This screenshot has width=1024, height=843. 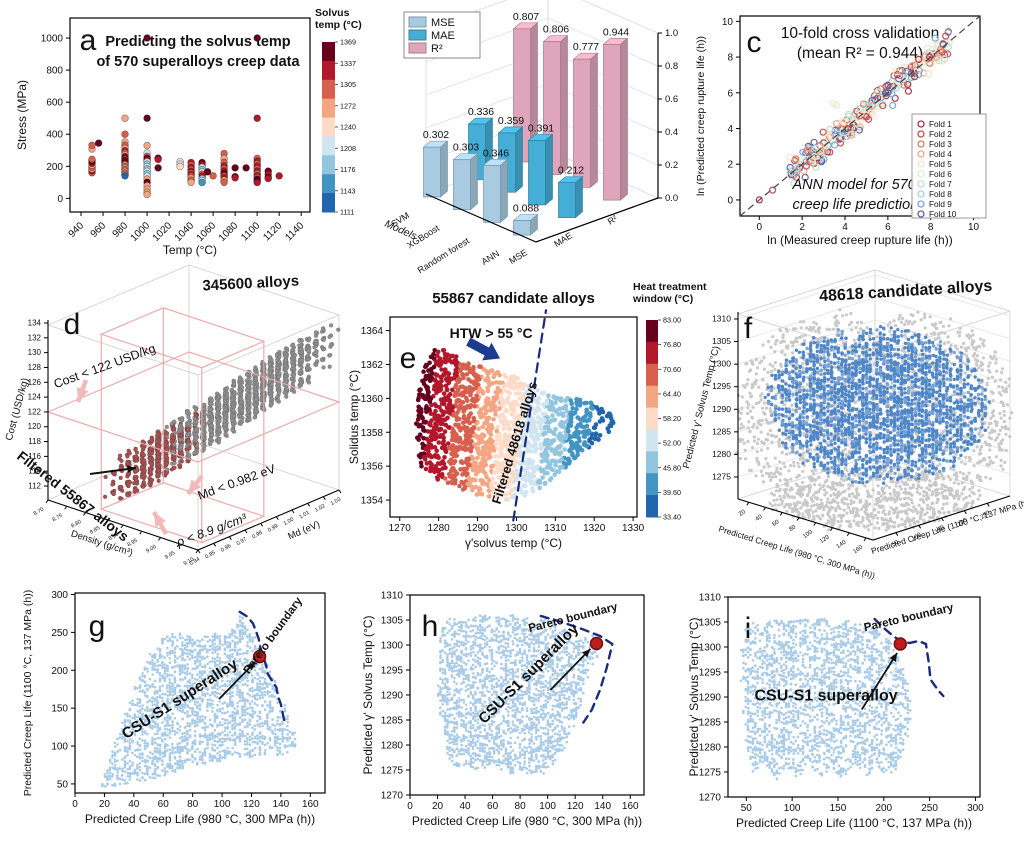 I want to click on svg-text: 6, so click(x=730, y=93).